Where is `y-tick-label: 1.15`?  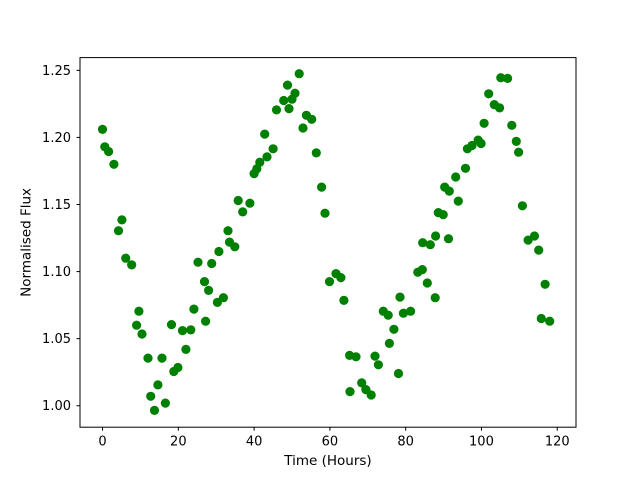
y-tick-label: 1.15 is located at coordinates (56, 205).